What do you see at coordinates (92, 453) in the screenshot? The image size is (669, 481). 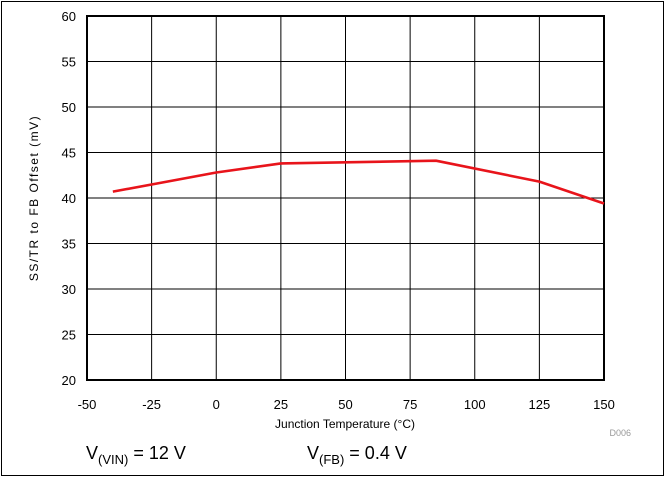 I see `vin-prefix: V` at bounding box center [92, 453].